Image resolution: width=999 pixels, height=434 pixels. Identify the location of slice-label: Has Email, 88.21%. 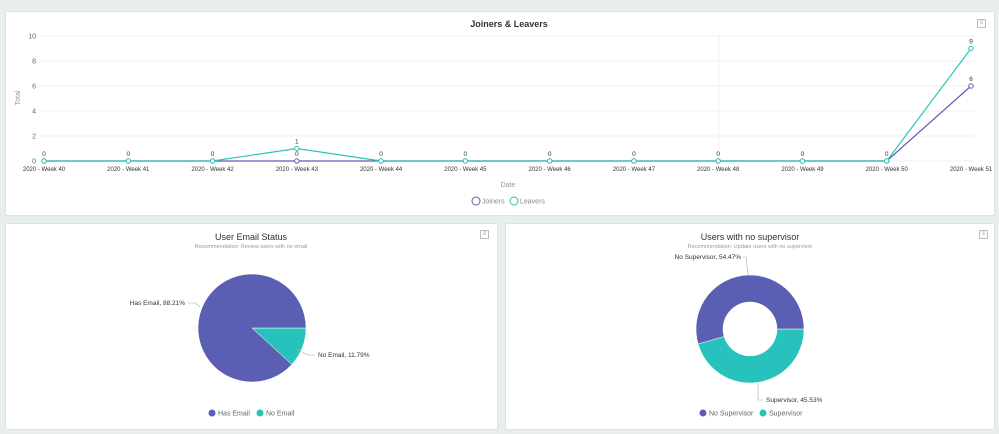
(157, 303).